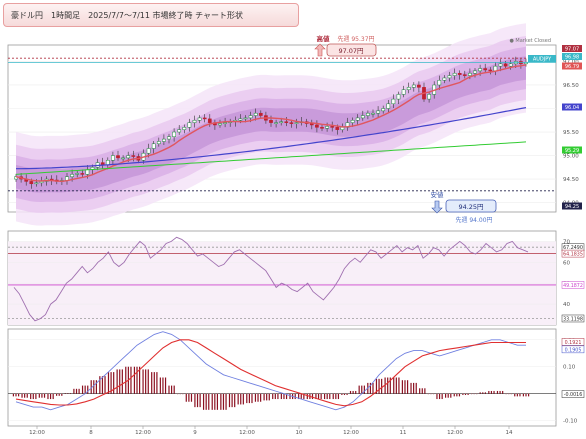 The height and width of the screenshot is (439, 586). What do you see at coordinates (572, 67) in the screenshot?
I see `price-tag-label: 96.79` at bounding box center [572, 67].